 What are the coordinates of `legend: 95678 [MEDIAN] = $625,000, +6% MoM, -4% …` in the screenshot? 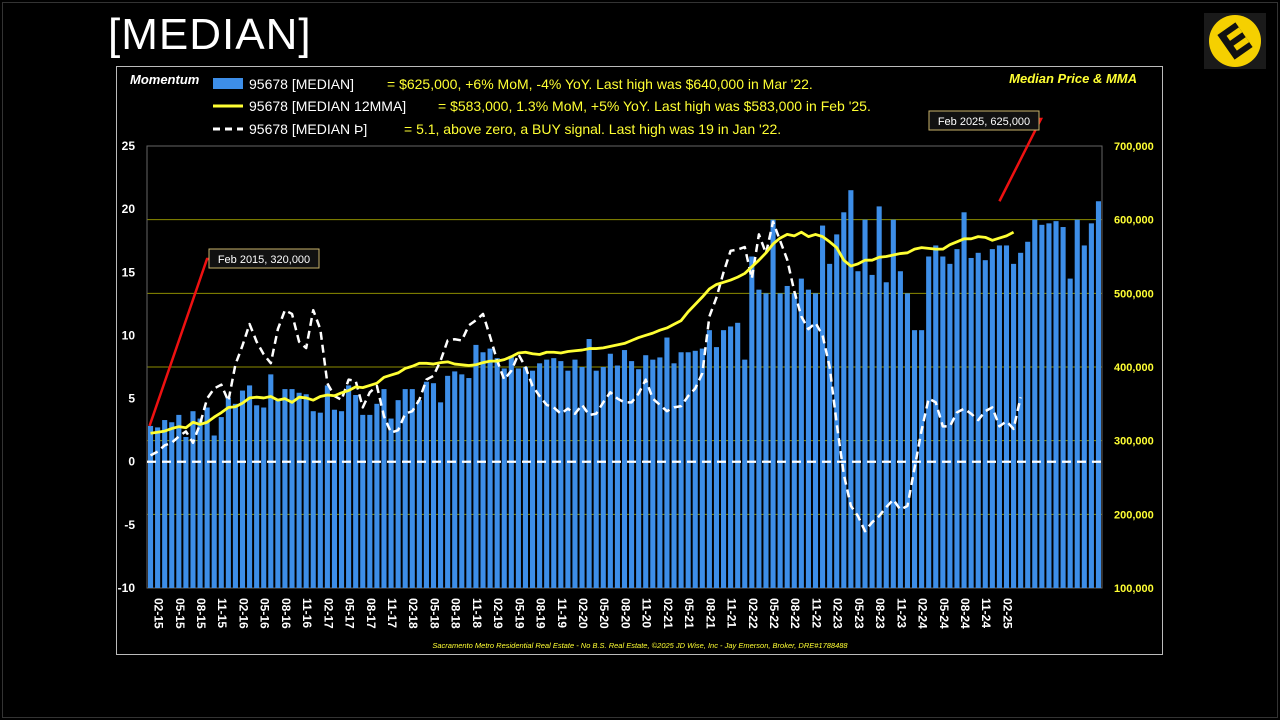 It's located at (542, 106).